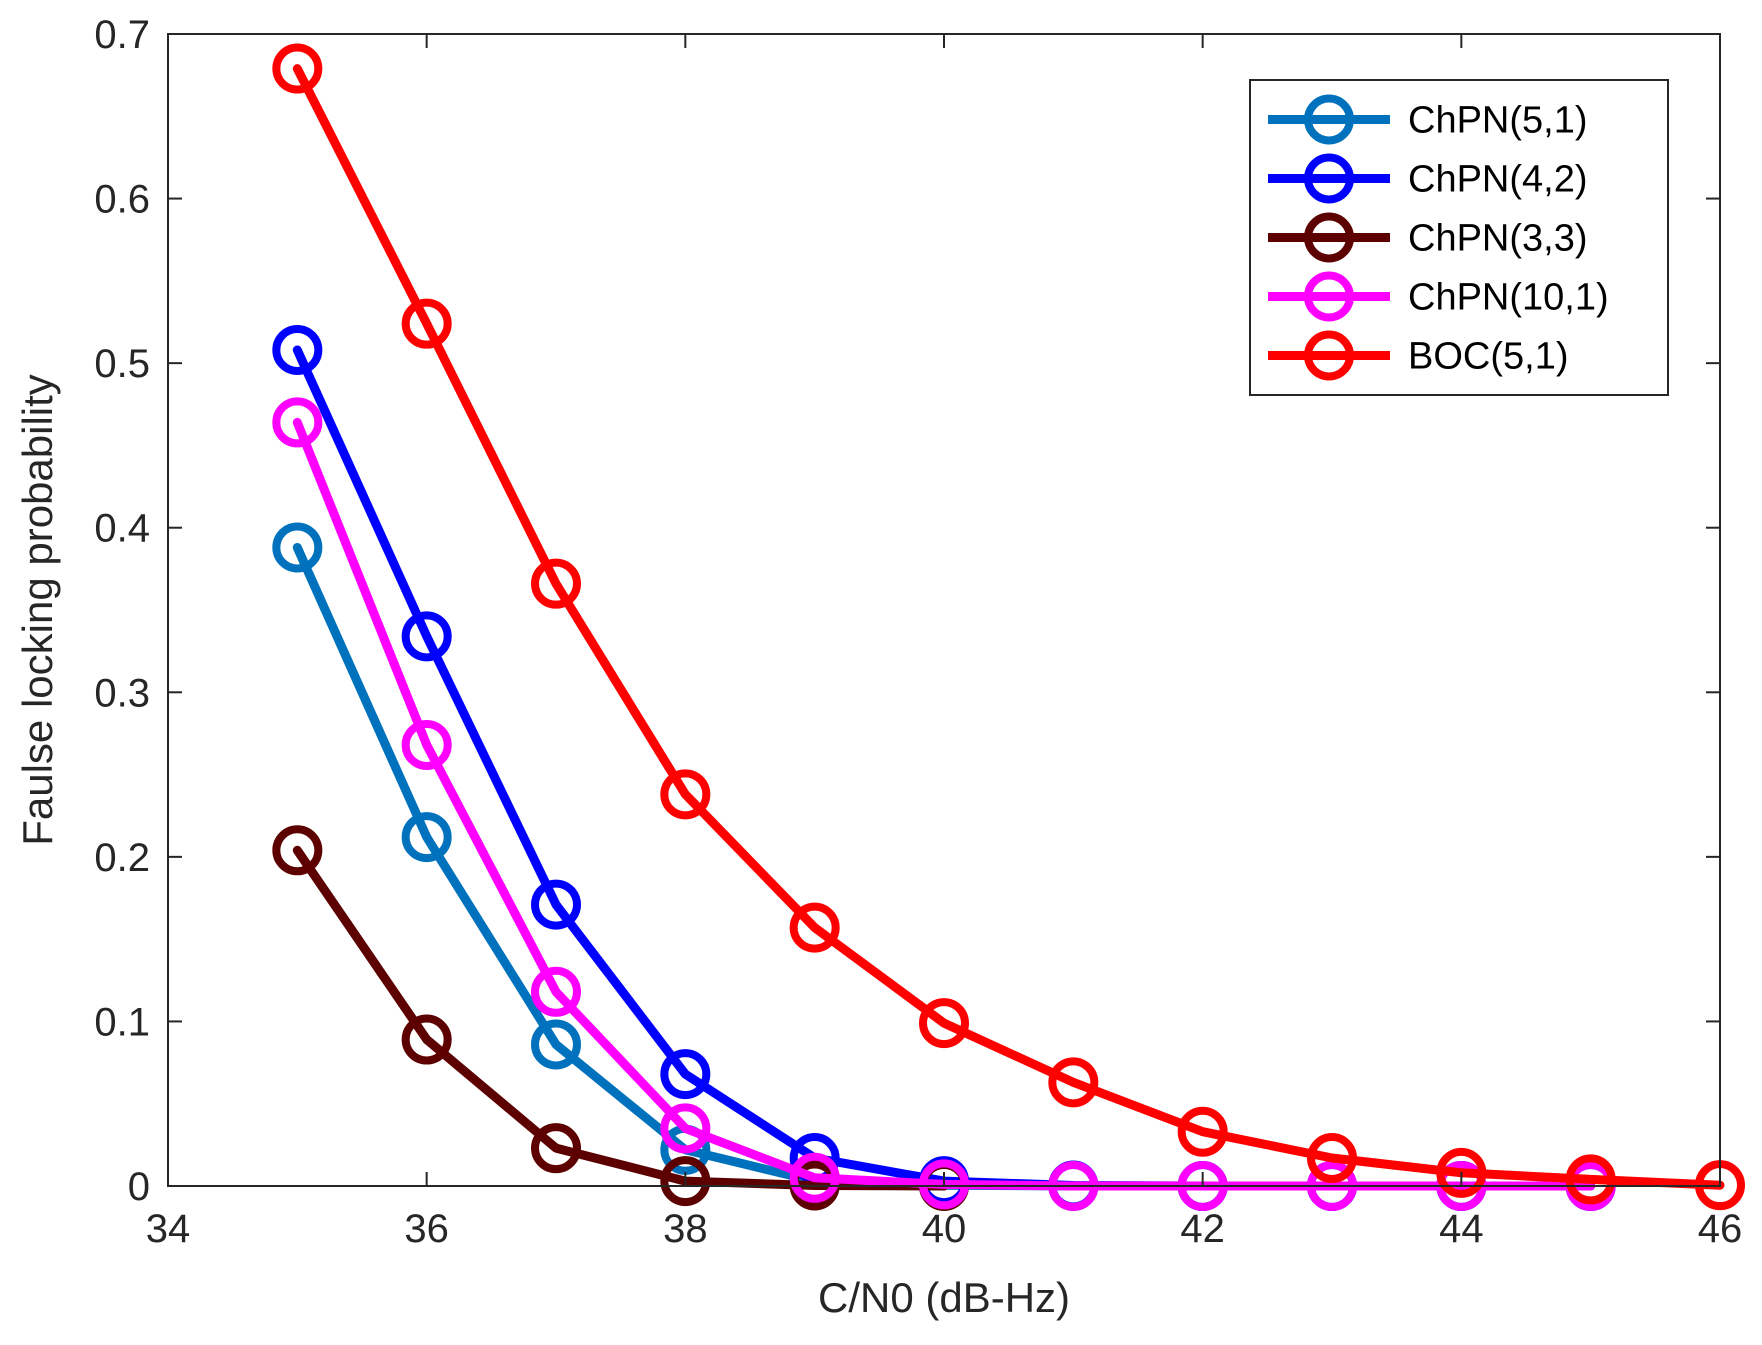 The height and width of the screenshot is (1345, 1762). Describe the element at coordinates (139, 1187) in the screenshot. I see `y-tick-label: 0` at that location.